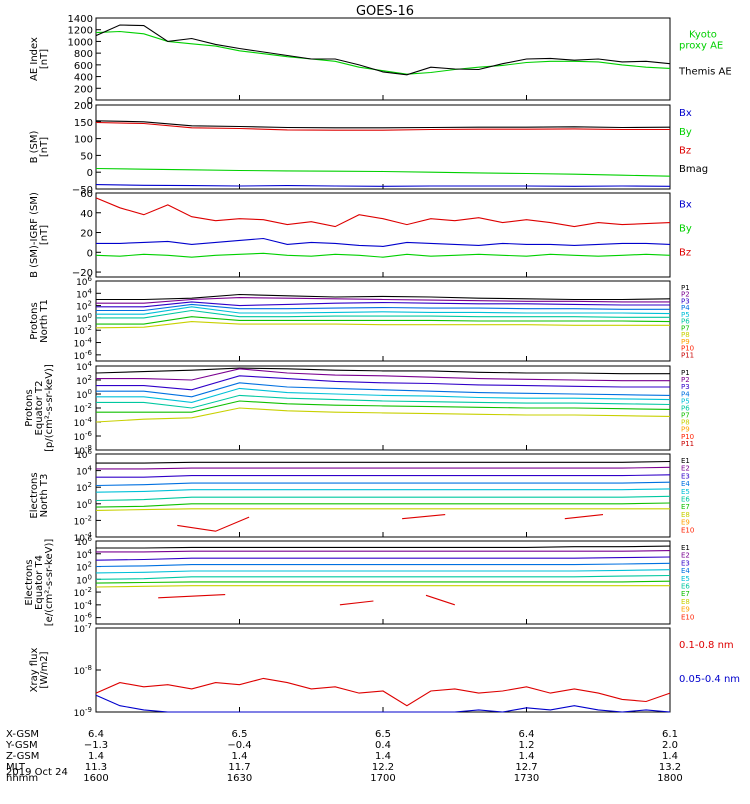 Image resolution: width=750 pixels, height=804 pixels. I want to click on series-line-themis-ae, so click(383, 50).